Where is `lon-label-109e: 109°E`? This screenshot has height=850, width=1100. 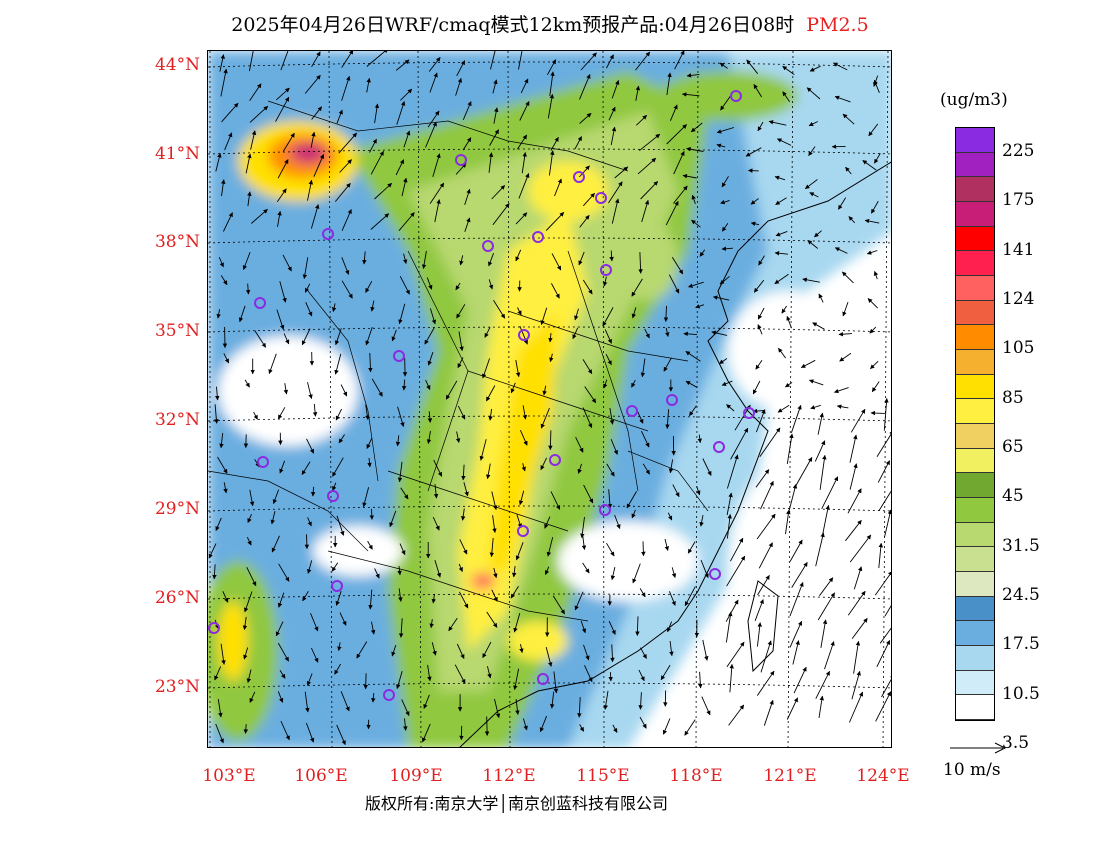
lon-label-109e: 109°E is located at coordinates (416, 776).